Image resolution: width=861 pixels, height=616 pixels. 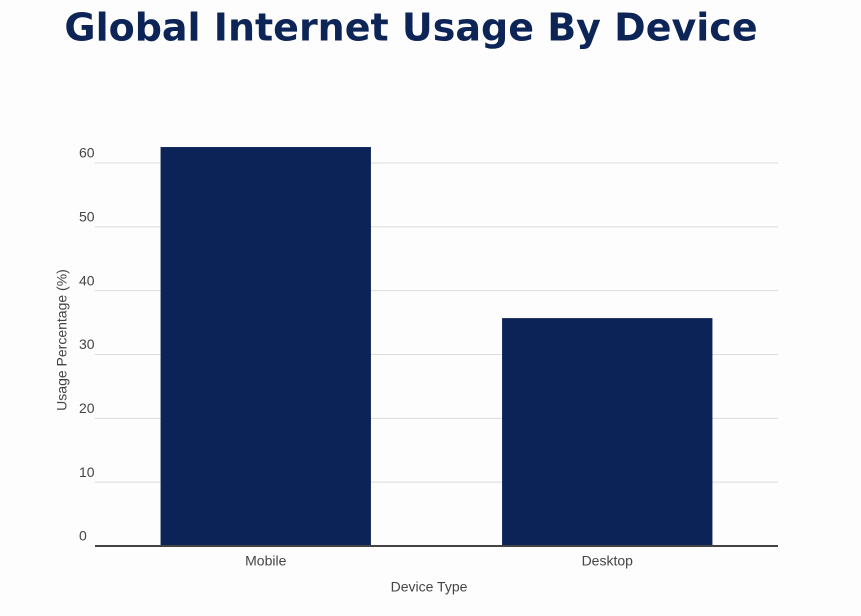 What do you see at coordinates (87, 153) in the screenshot?
I see `y-tick-label: 60` at bounding box center [87, 153].